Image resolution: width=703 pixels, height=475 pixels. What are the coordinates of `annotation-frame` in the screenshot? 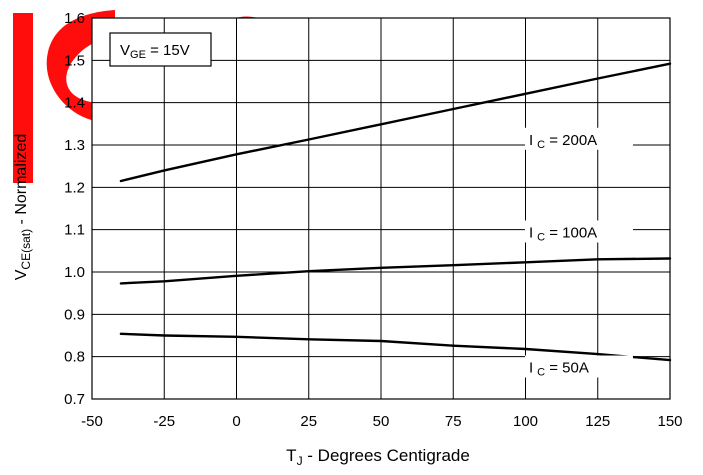 It's located at (160, 49).